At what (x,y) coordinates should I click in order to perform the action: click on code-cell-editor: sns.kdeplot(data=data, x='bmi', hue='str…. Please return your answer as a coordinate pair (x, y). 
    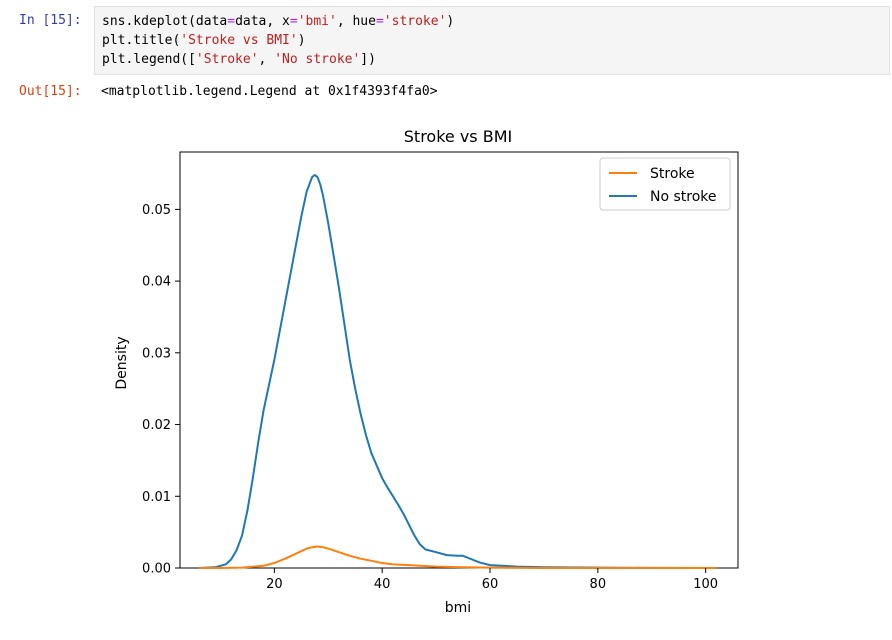
    Looking at the image, I should click on (492, 40).